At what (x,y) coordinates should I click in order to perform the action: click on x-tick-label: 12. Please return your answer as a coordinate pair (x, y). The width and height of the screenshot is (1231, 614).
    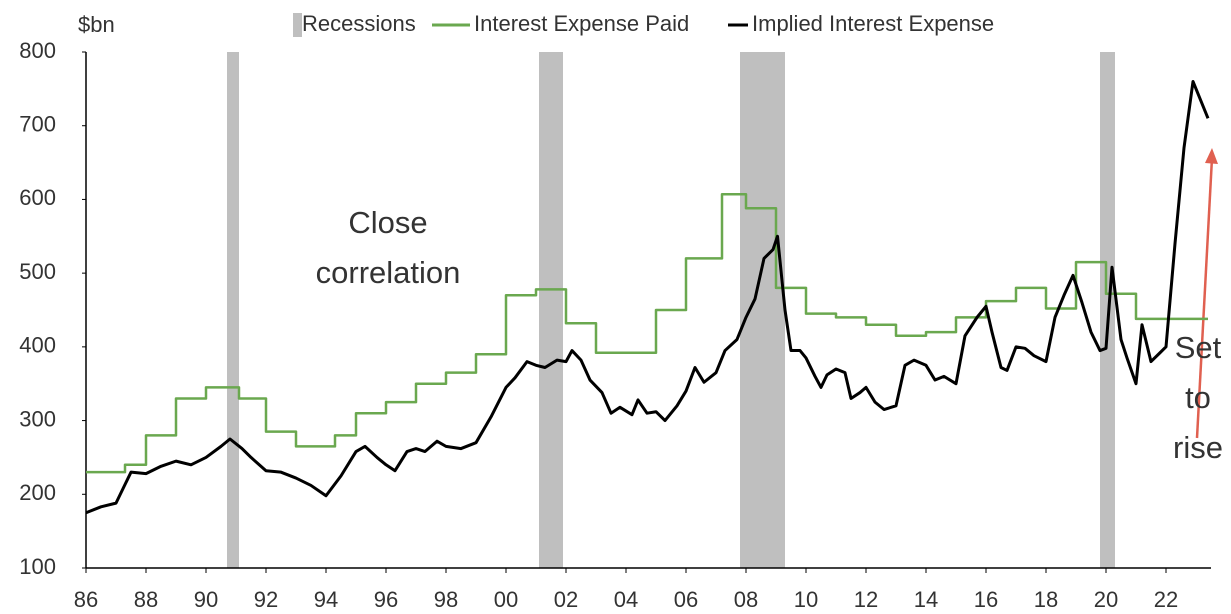
    Looking at the image, I should click on (866, 599).